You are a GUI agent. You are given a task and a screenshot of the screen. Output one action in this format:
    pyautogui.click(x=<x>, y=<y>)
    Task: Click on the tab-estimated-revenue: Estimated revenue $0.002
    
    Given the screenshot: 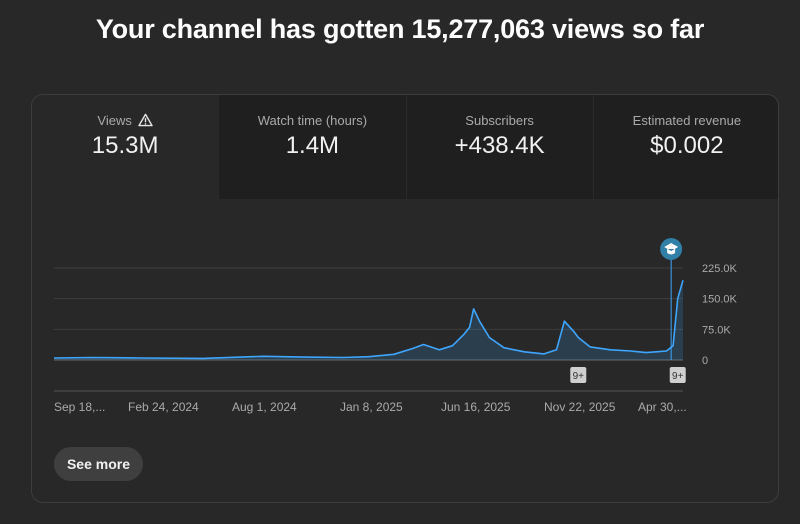 What is the action you would take?
    pyautogui.click(x=685, y=147)
    